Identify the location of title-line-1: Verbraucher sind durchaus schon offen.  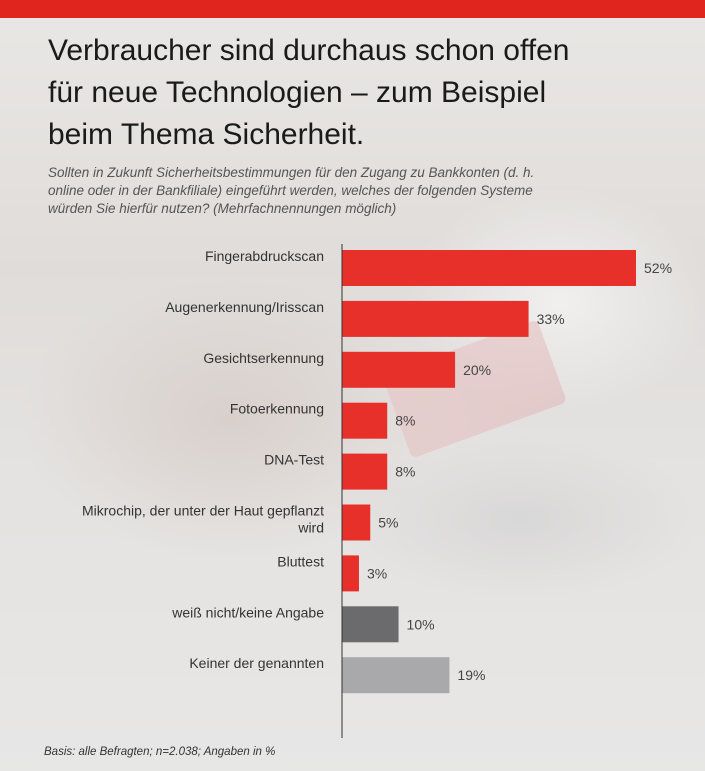
(309, 50).